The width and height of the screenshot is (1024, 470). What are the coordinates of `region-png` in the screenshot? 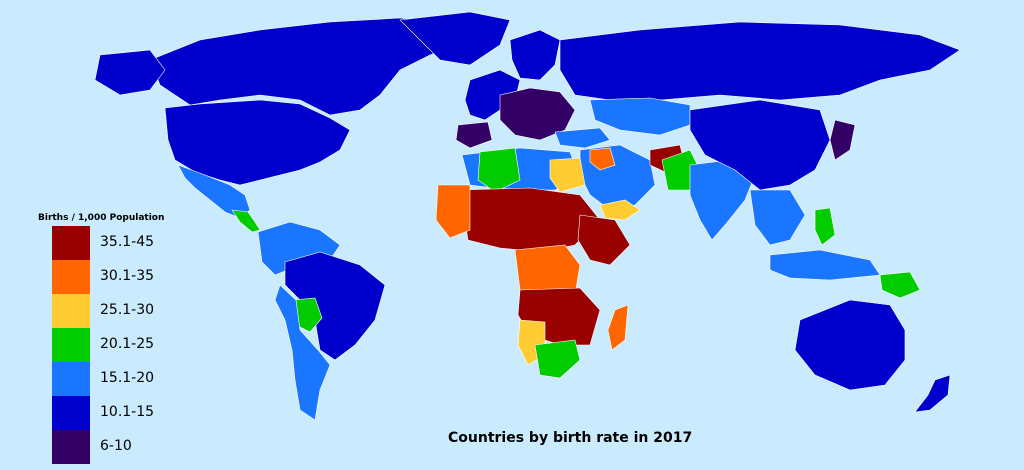 It's located at (900, 285).